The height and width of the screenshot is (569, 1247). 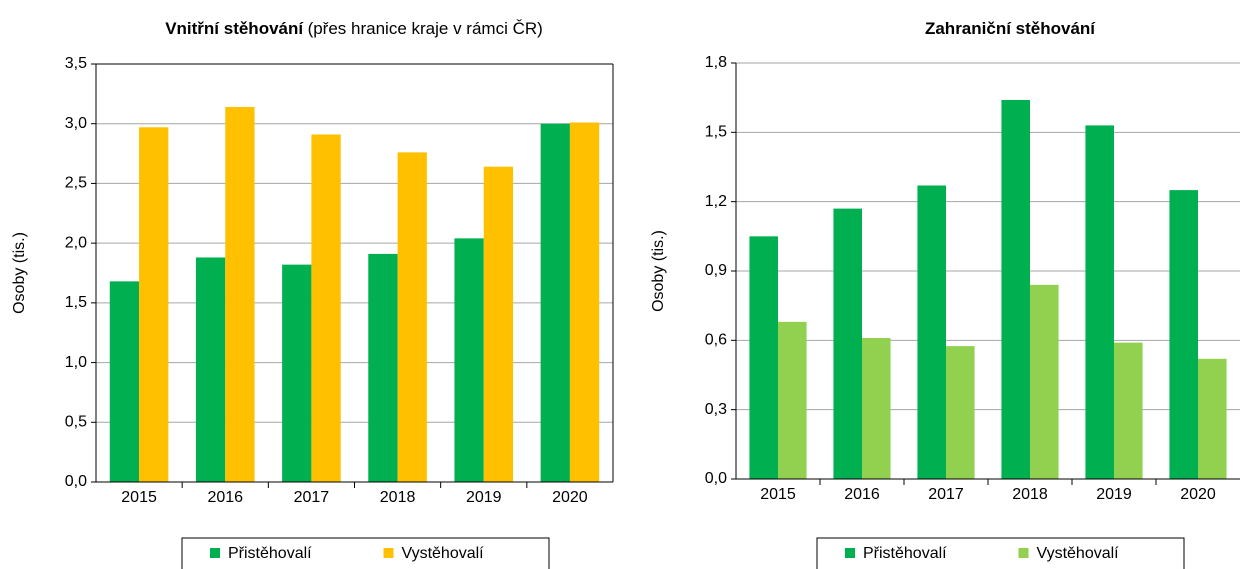 I want to click on y-tick-label: 3,0, so click(x=76, y=123).